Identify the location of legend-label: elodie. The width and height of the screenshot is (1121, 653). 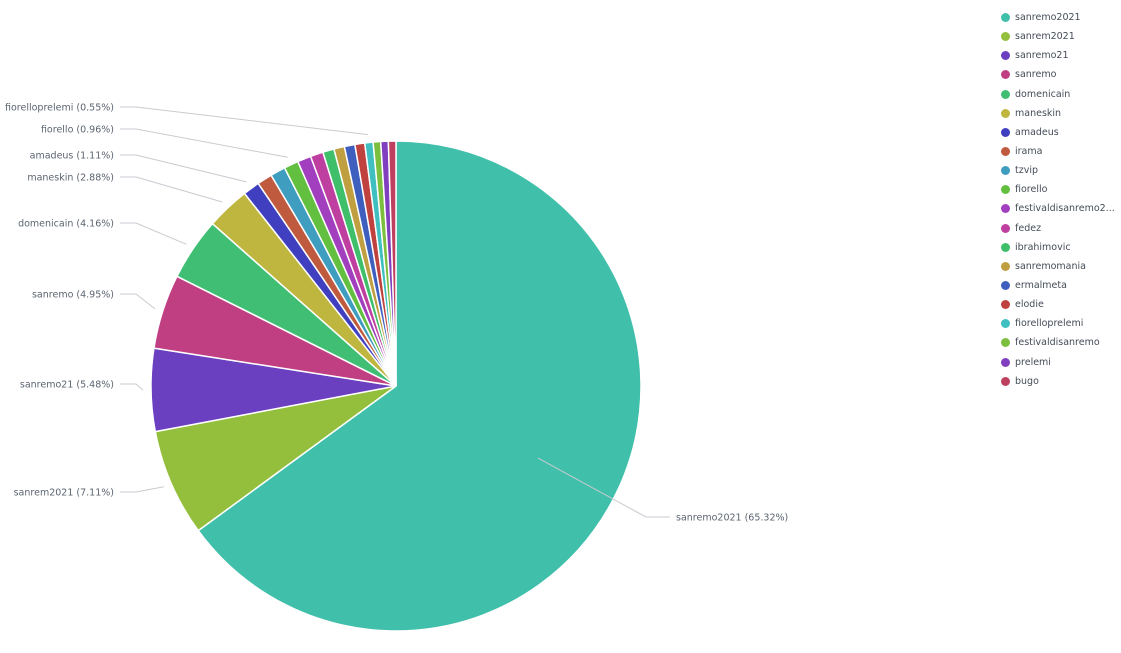
(1029, 305).